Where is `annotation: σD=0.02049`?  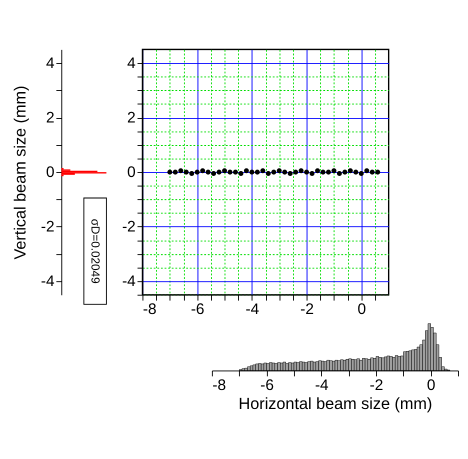 annotation: σD=0.02049 is located at coordinates (95, 251).